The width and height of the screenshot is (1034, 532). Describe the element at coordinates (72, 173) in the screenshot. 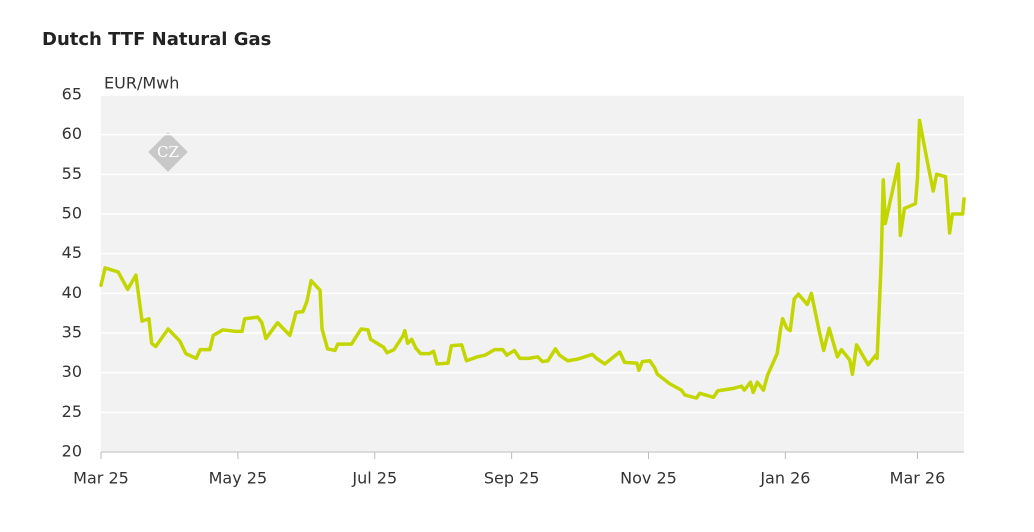

I see `y-tick-label: 55` at that location.